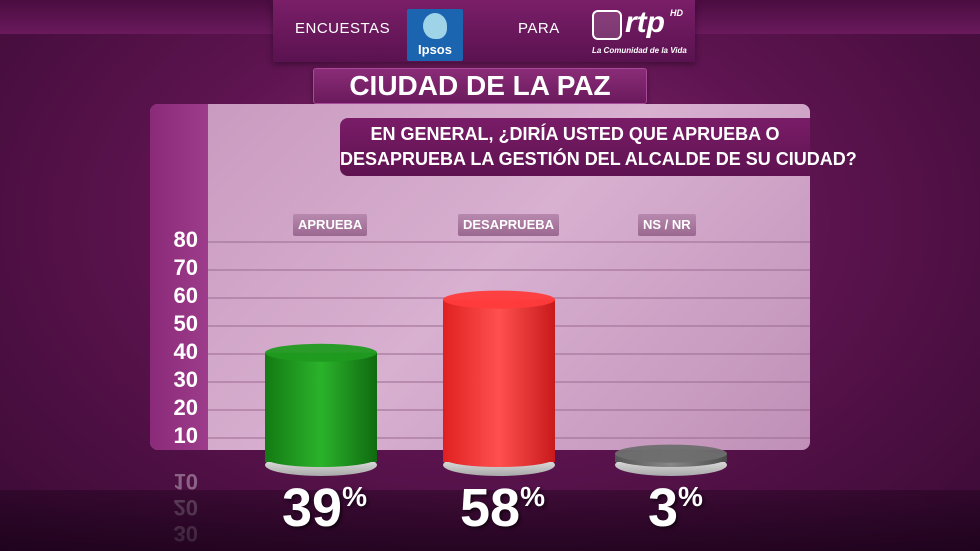 The width and height of the screenshot is (980, 551). I want to click on header-band, so click(484, 31).